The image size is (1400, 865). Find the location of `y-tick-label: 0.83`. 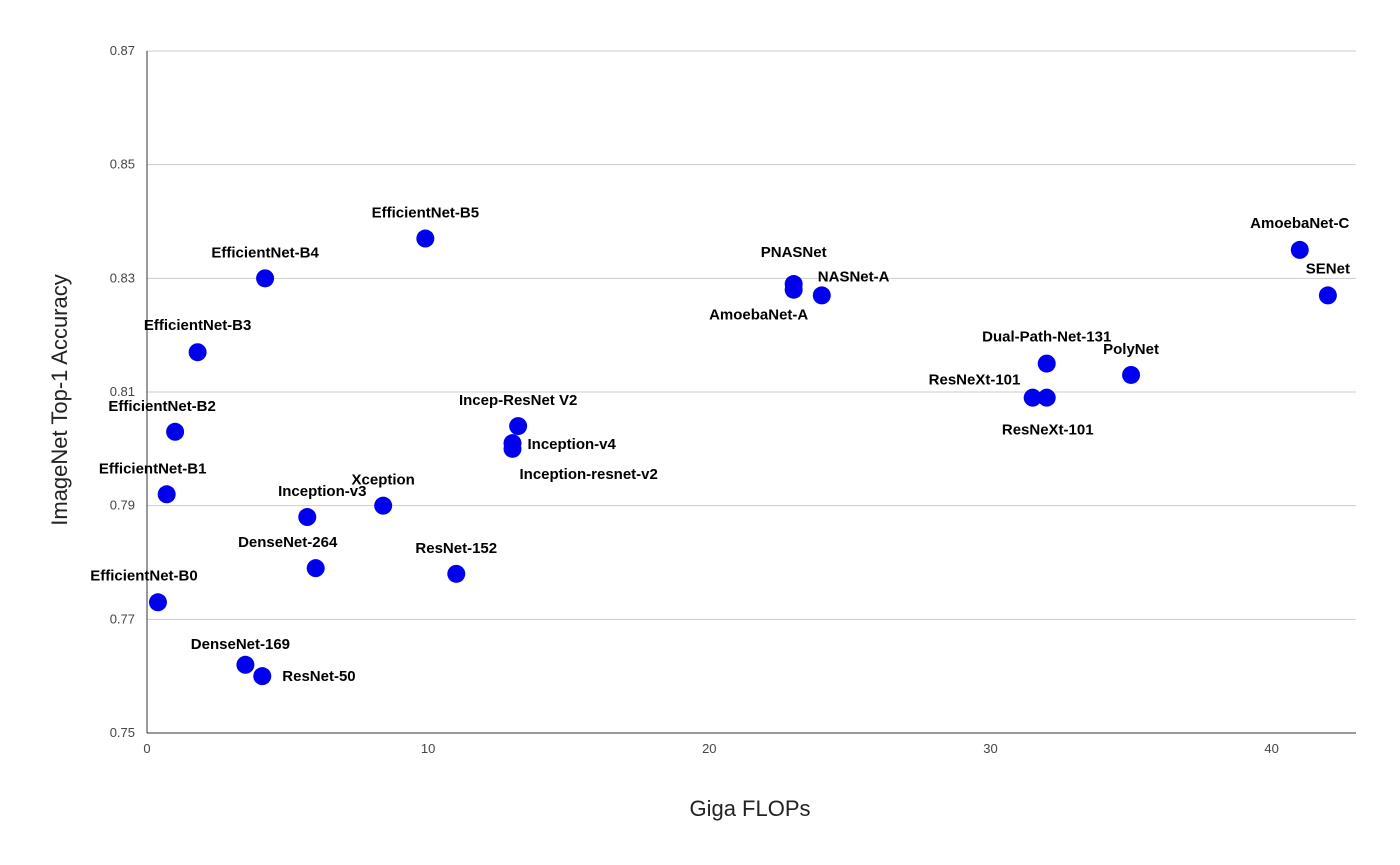

y-tick-label: 0.83 is located at coordinates (122, 277).